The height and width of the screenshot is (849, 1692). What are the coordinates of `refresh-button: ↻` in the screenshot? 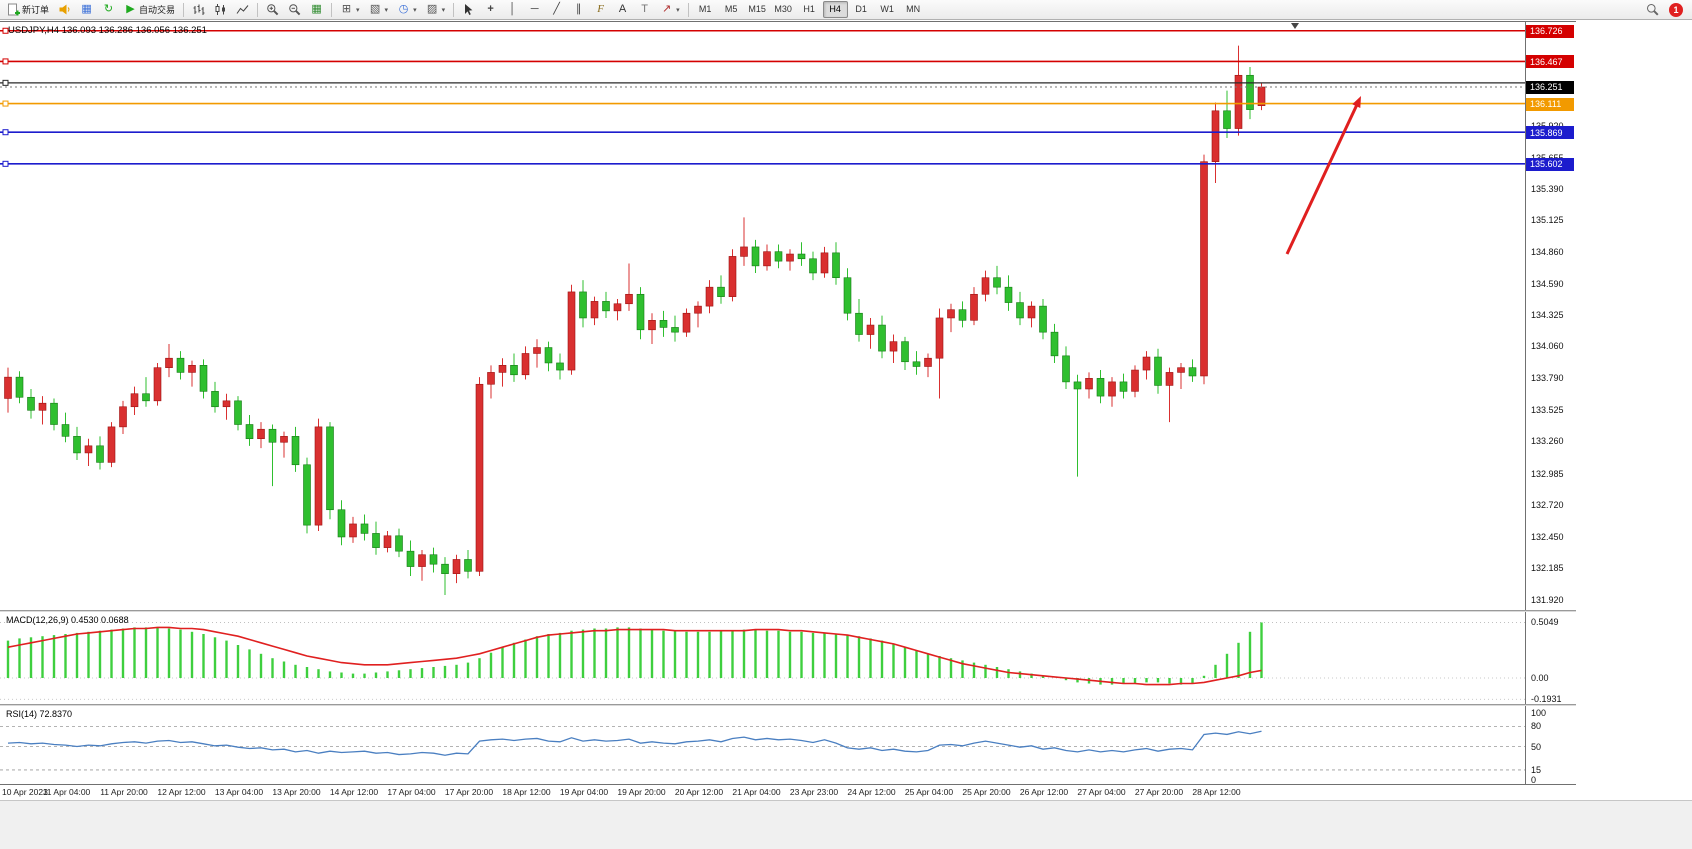 It's located at (108, 9).